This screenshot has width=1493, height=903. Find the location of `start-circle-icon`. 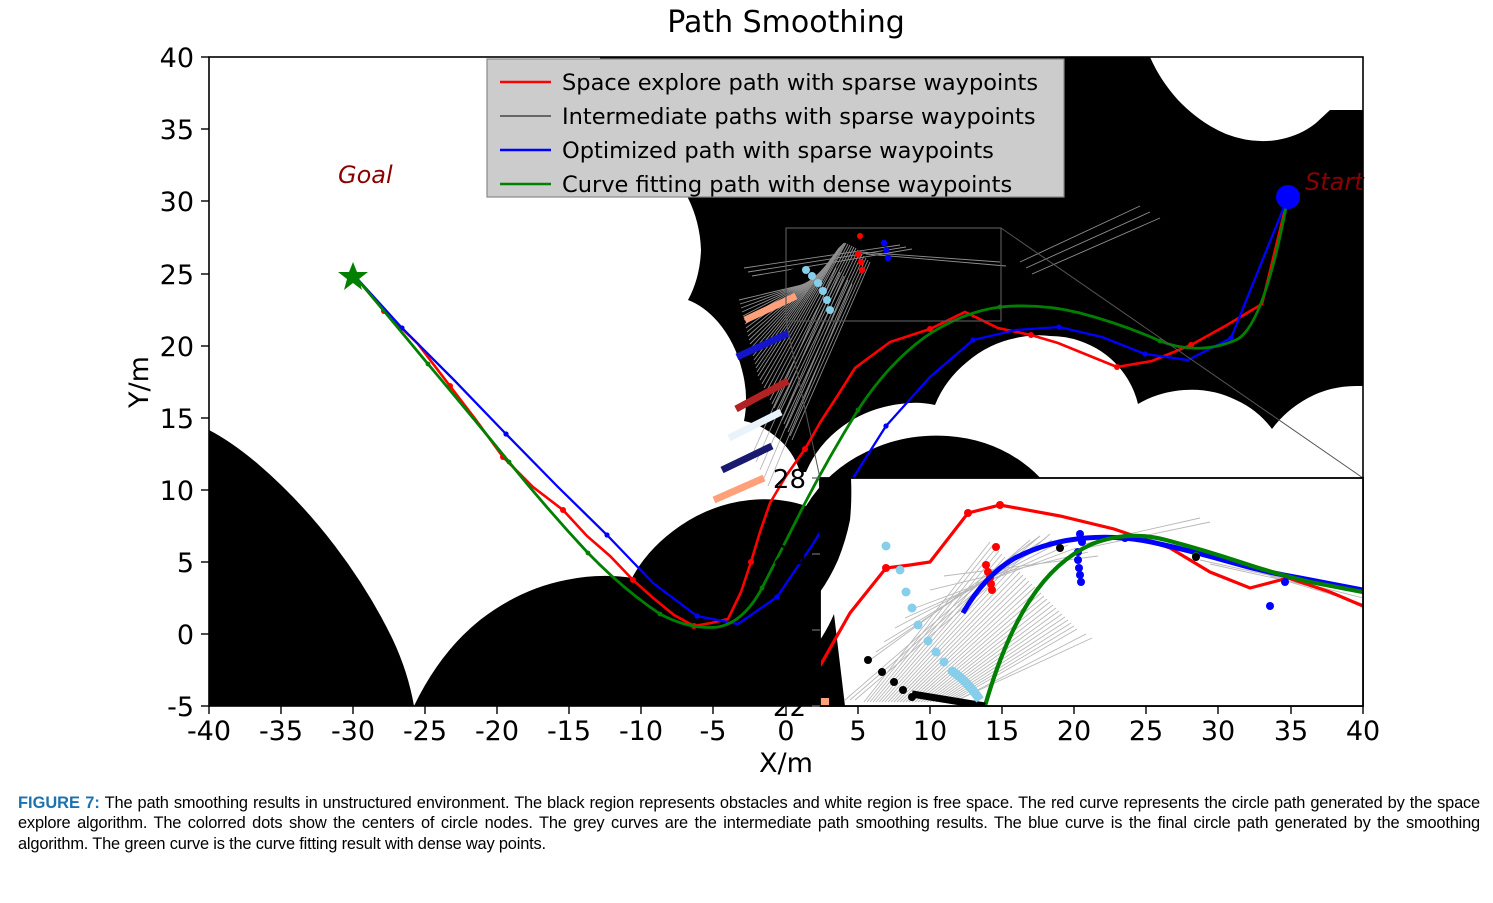

start-circle-icon is located at coordinates (1288, 197).